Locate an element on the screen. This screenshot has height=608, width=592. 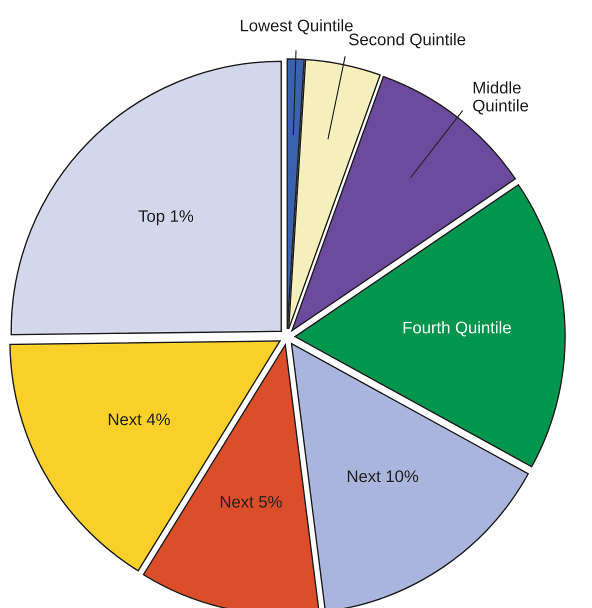
slice-label: Lowest Quintile is located at coordinates (296, 26).